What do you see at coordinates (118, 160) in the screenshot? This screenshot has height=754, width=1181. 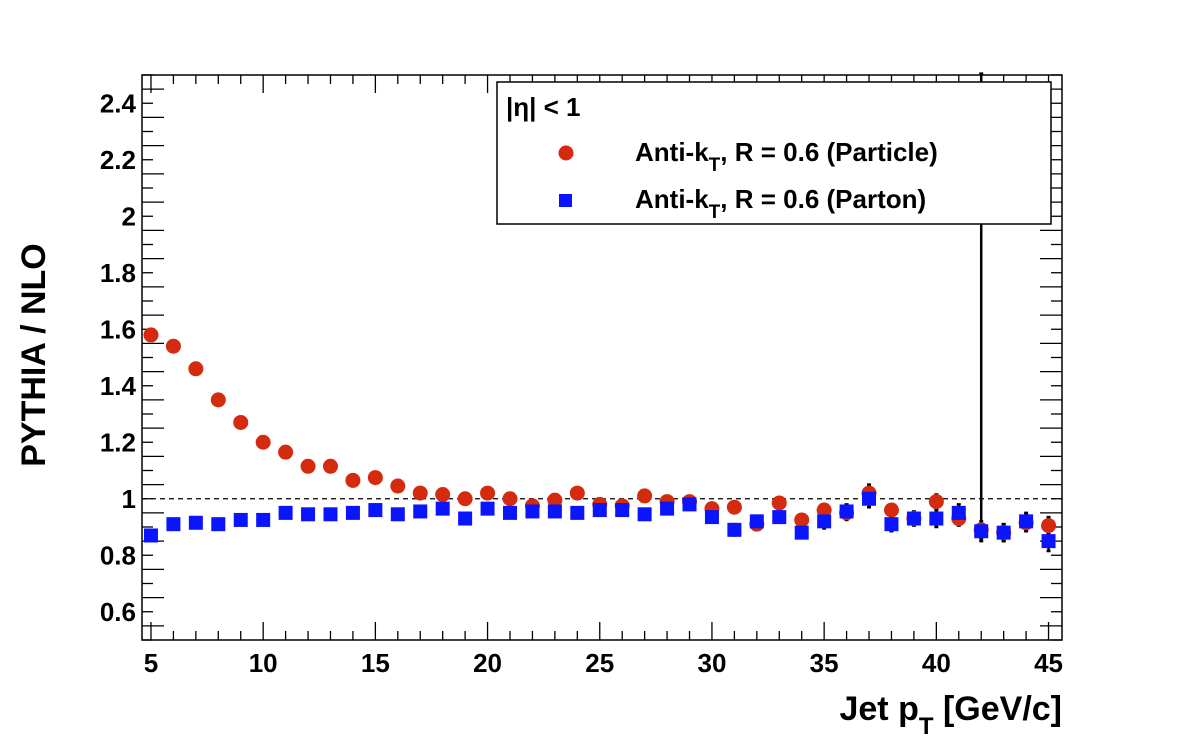 I see `y-tick-label: 2.2` at bounding box center [118, 160].